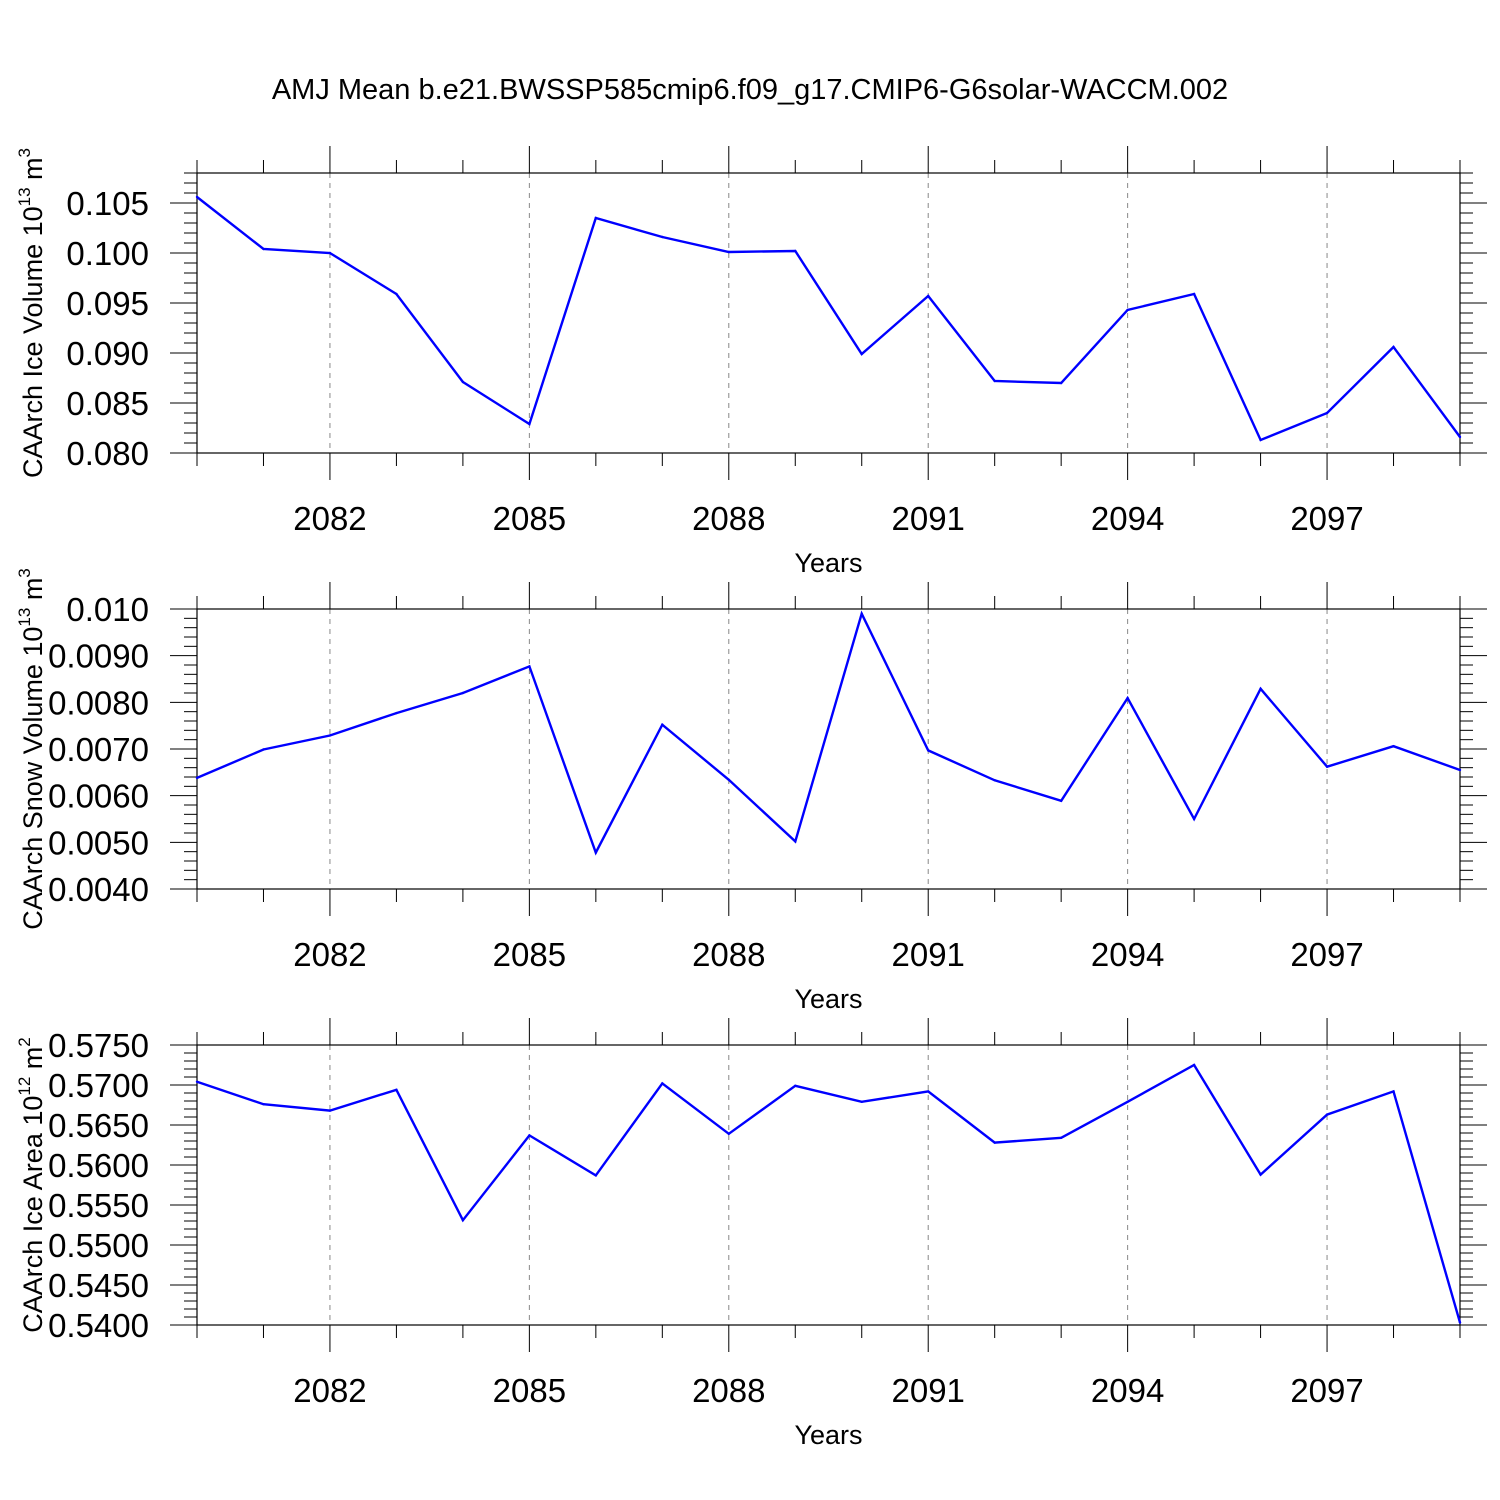 The width and height of the screenshot is (1500, 1500). I want to click on x-tick-label: 2085, so click(529, 518).